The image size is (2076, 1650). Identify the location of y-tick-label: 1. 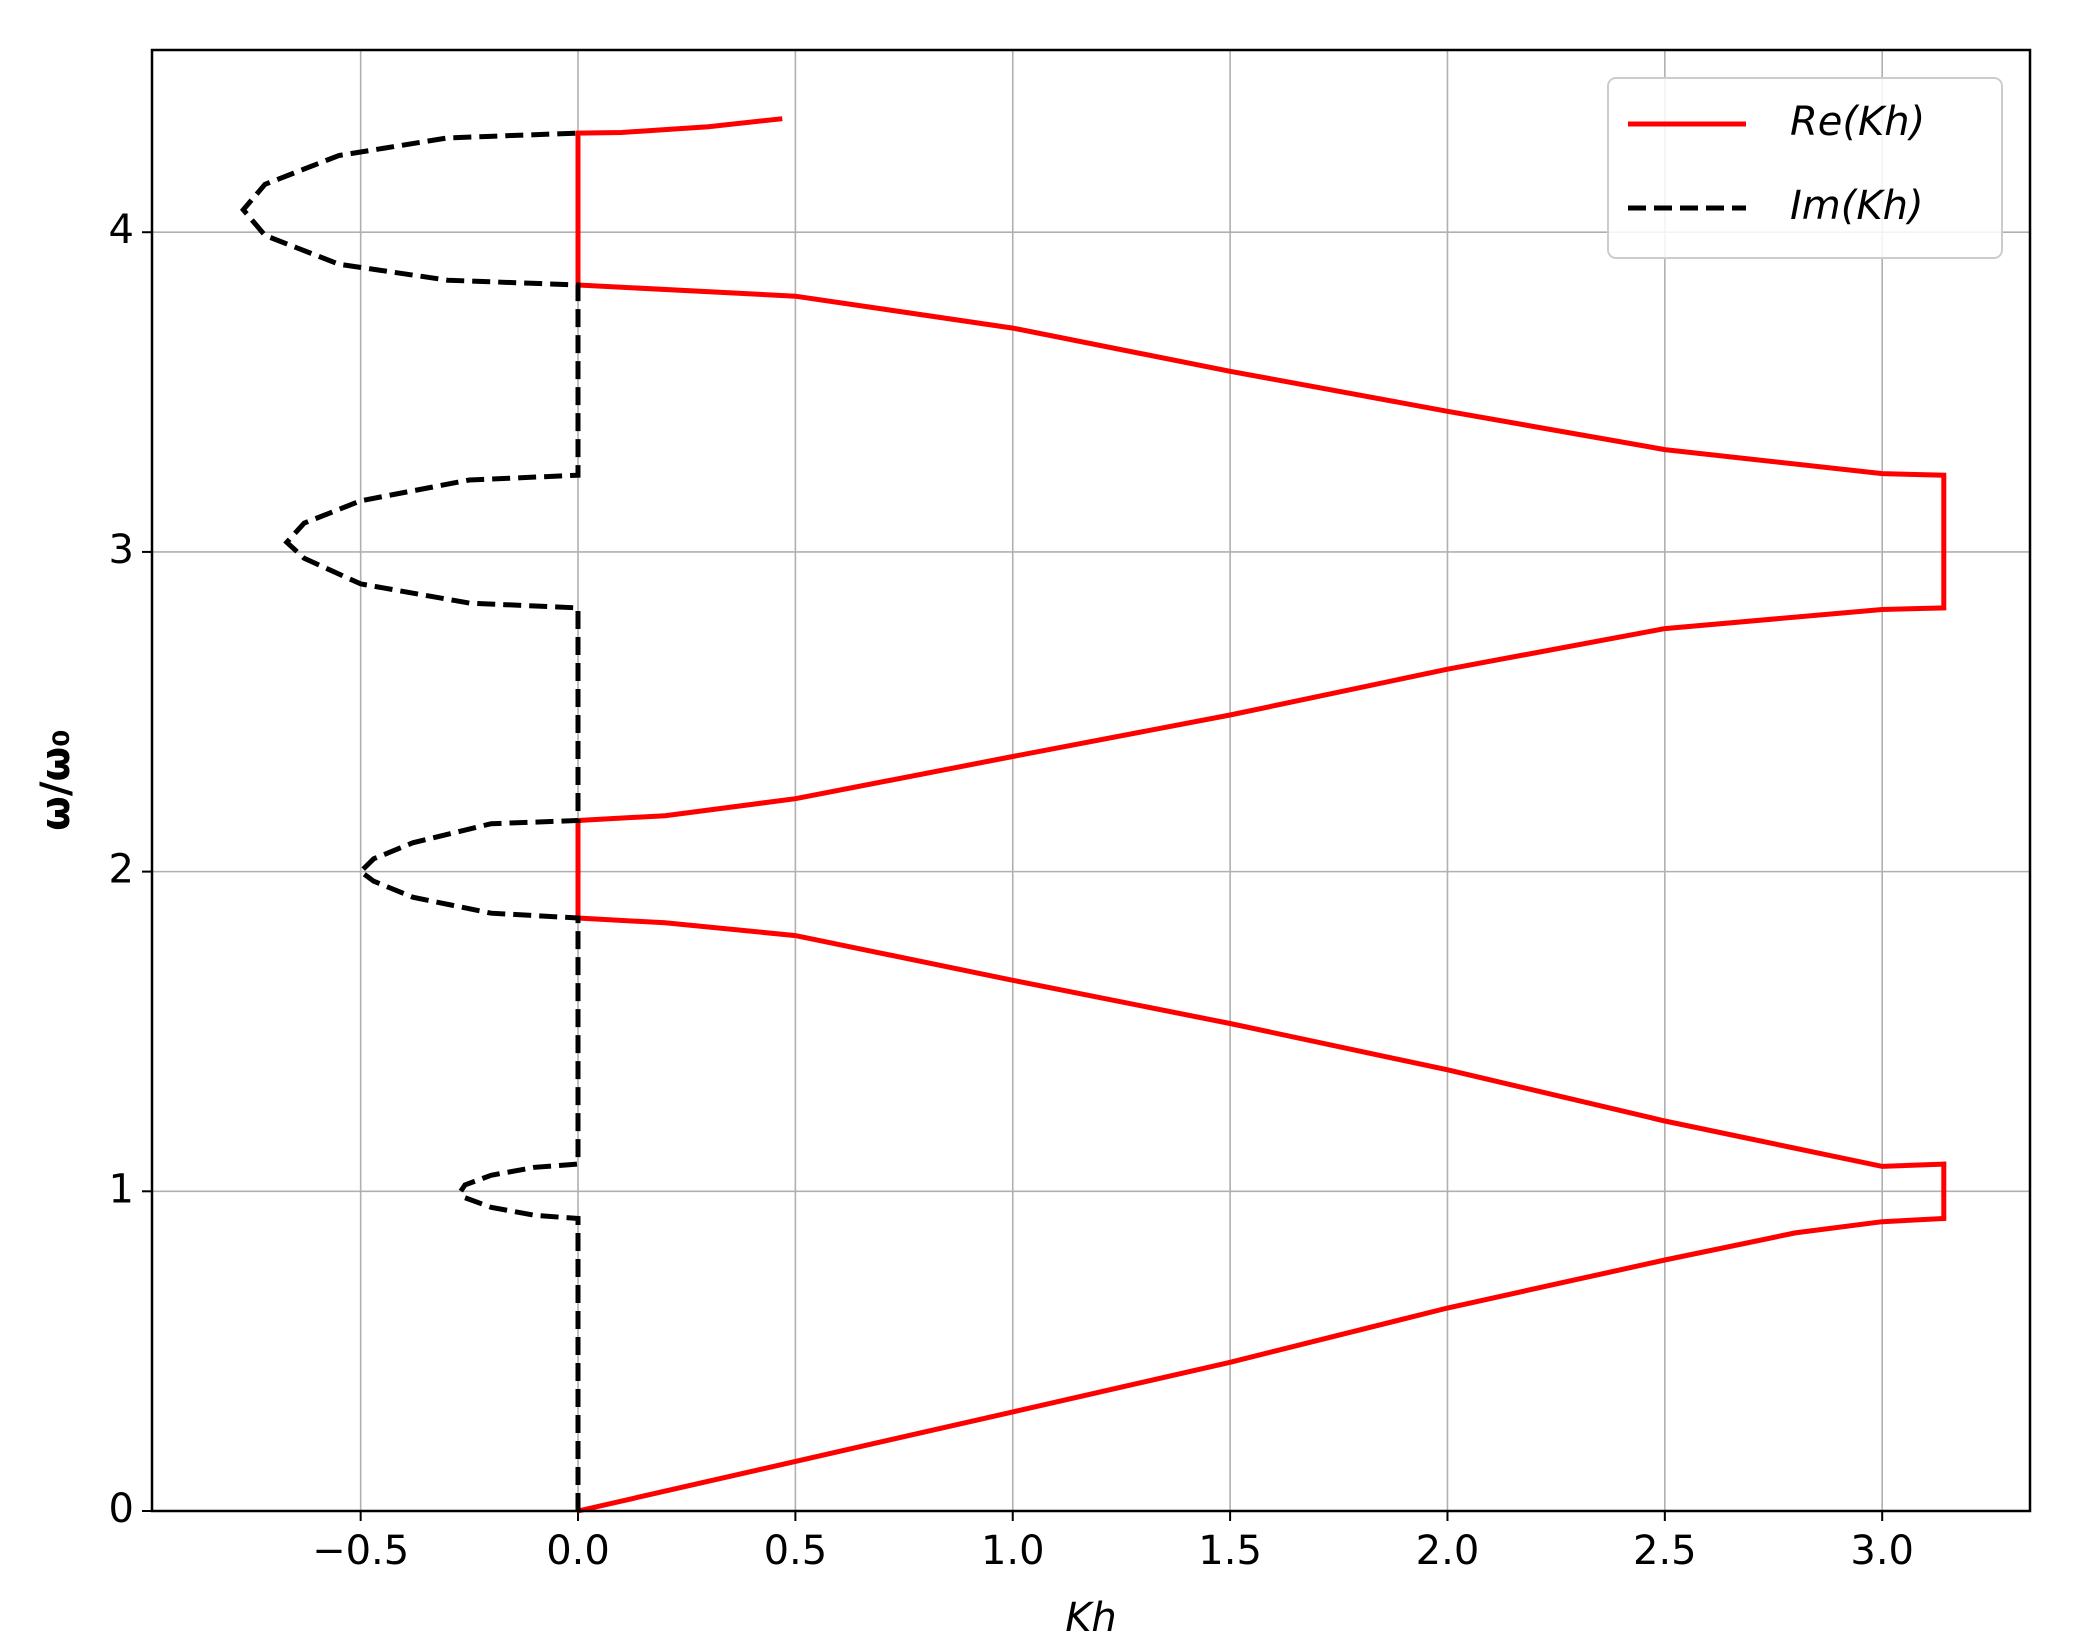
(121, 1189).